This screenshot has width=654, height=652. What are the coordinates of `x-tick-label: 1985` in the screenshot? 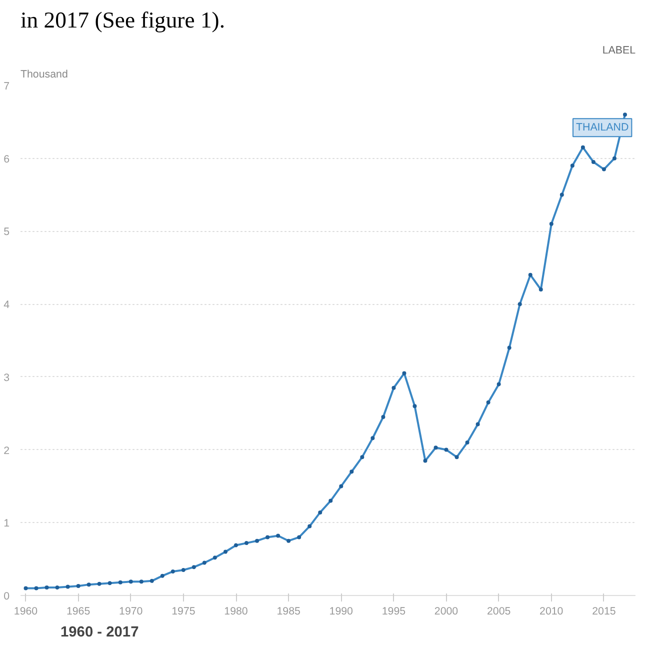 It's located at (288, 612).